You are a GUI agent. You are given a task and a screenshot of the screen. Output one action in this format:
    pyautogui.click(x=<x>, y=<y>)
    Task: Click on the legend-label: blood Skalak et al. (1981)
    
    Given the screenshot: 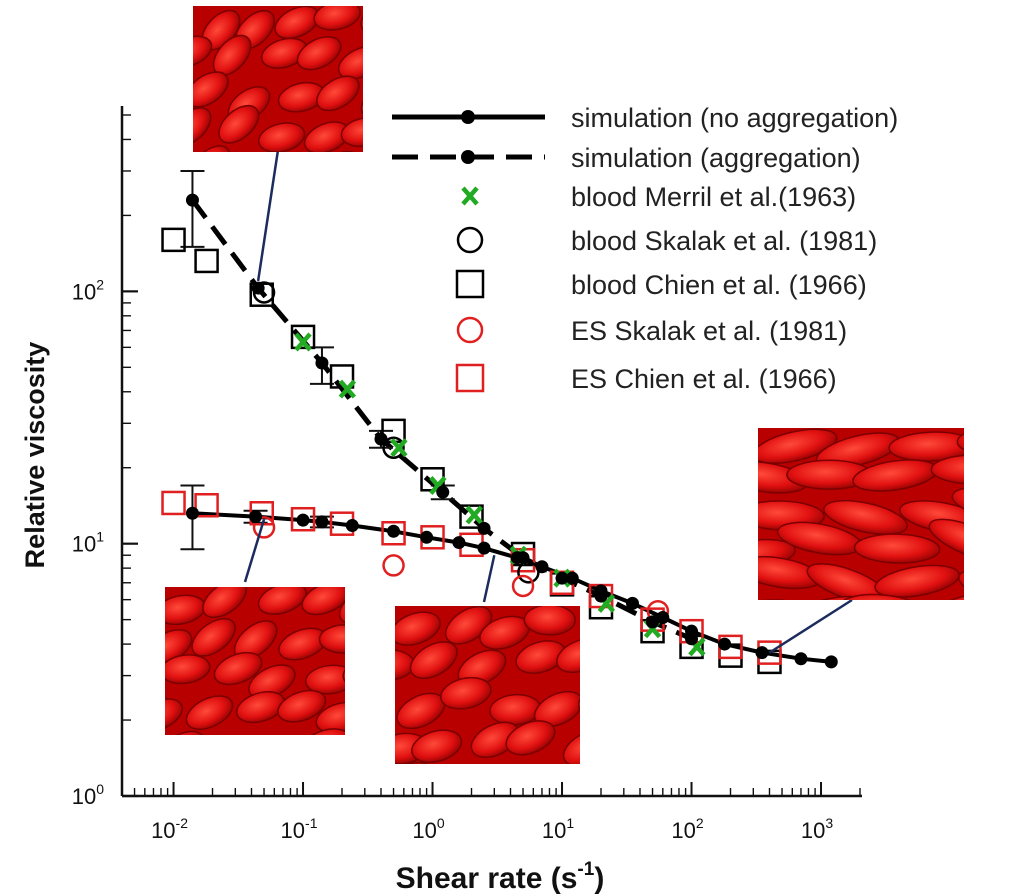 What is the action you would take?
    pyautogui.click(x=724, y=241)
    